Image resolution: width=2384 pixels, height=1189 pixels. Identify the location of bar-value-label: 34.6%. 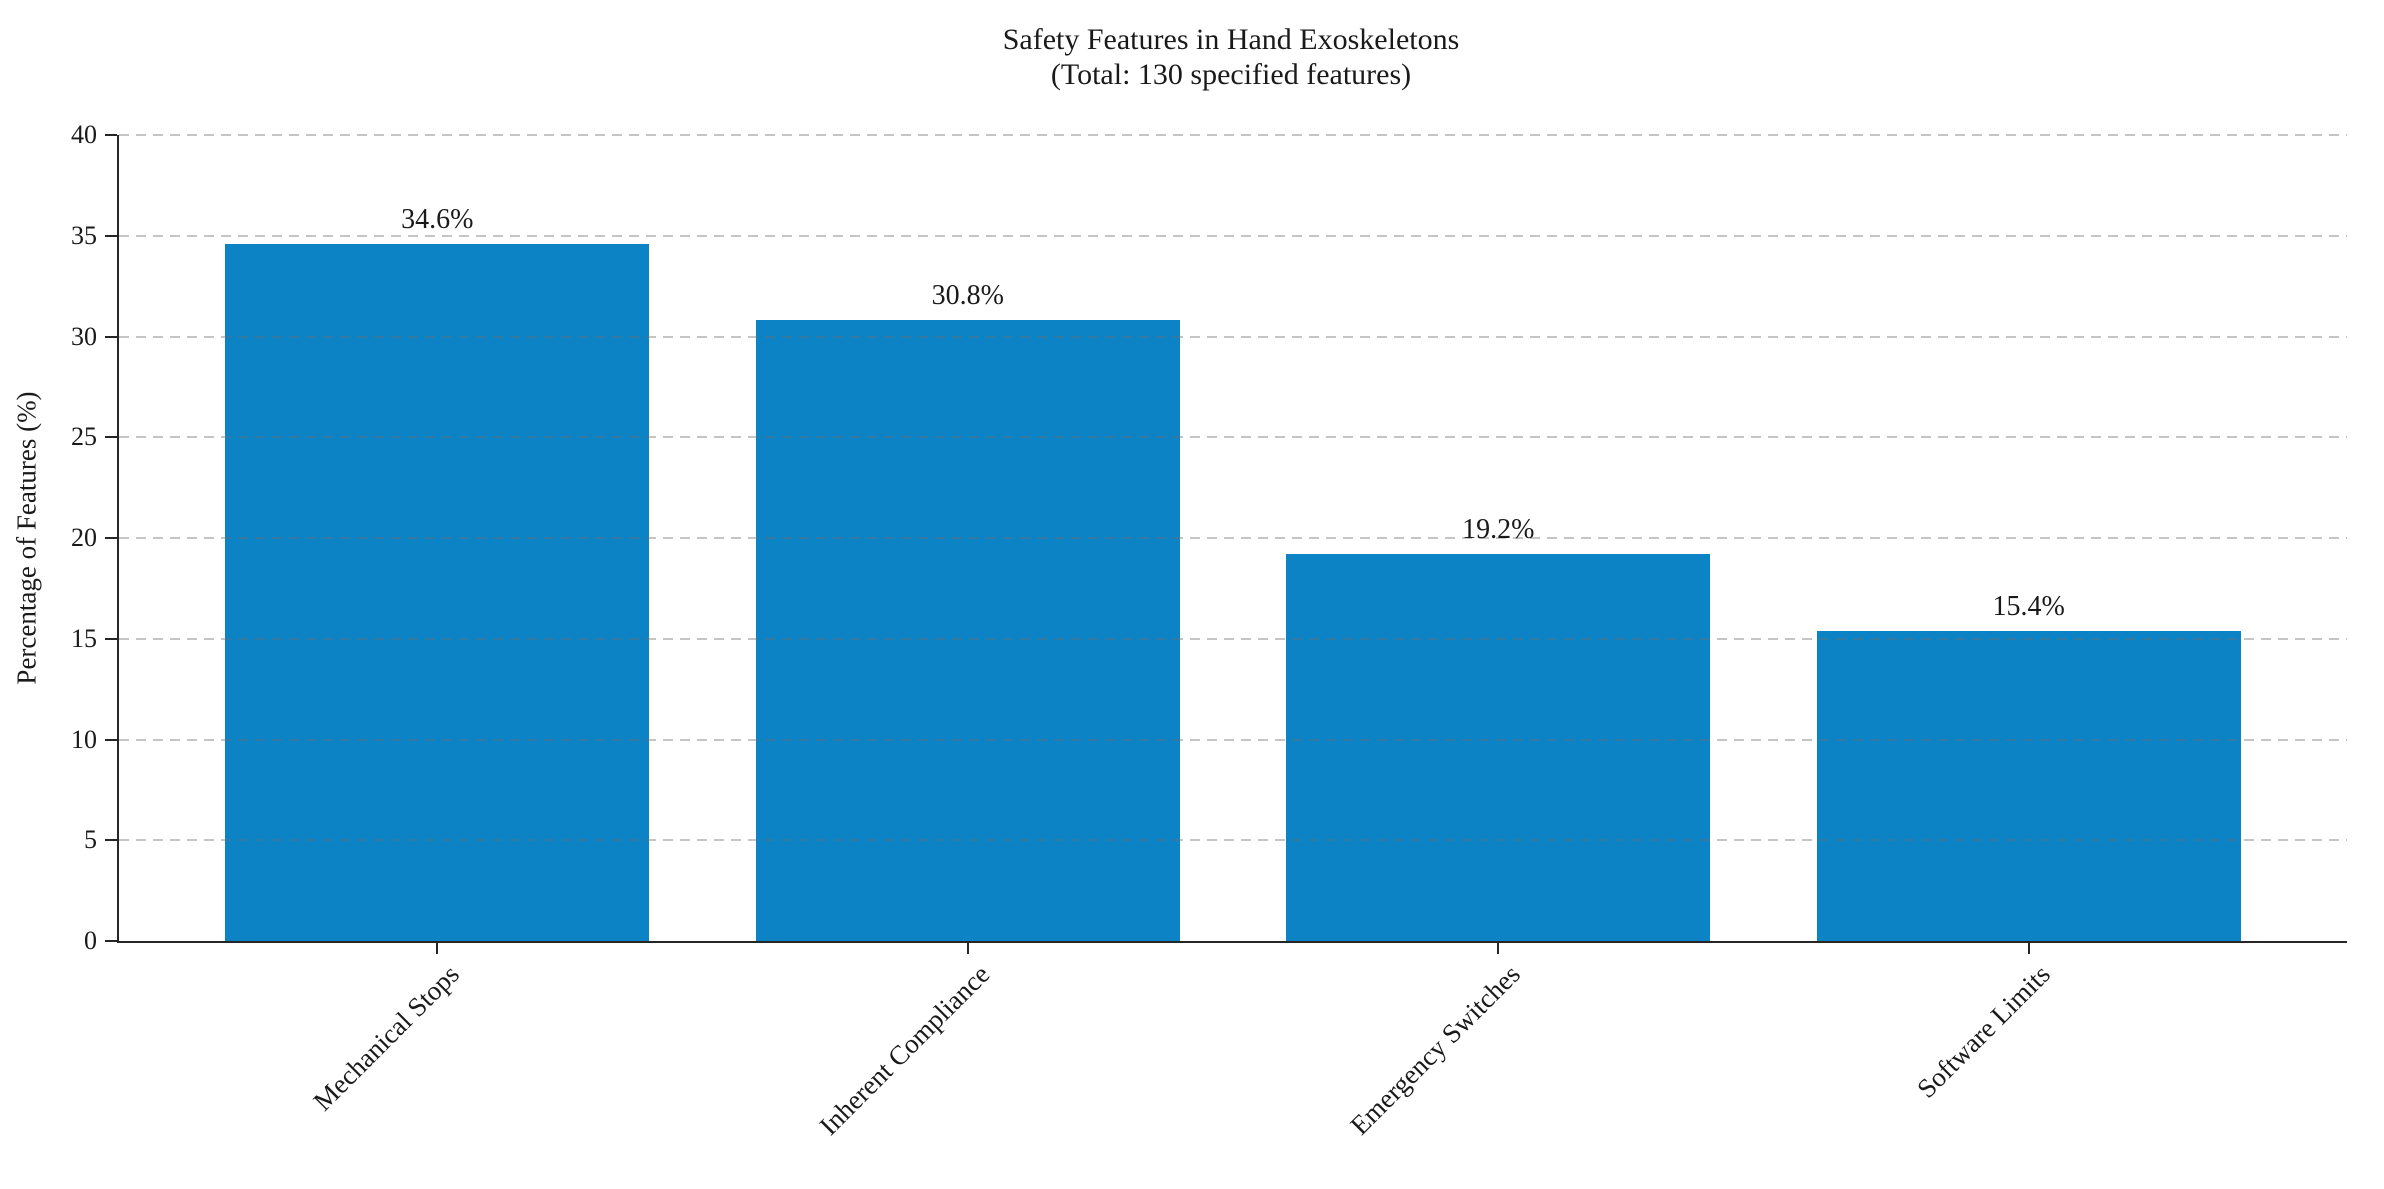
(437, 219).